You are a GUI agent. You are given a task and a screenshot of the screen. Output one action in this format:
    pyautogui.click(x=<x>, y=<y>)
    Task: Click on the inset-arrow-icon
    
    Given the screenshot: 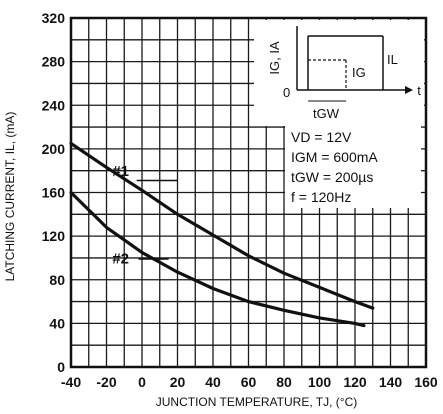 What is the action you would take?
    pyautogui.click(x=409, y=90)
    